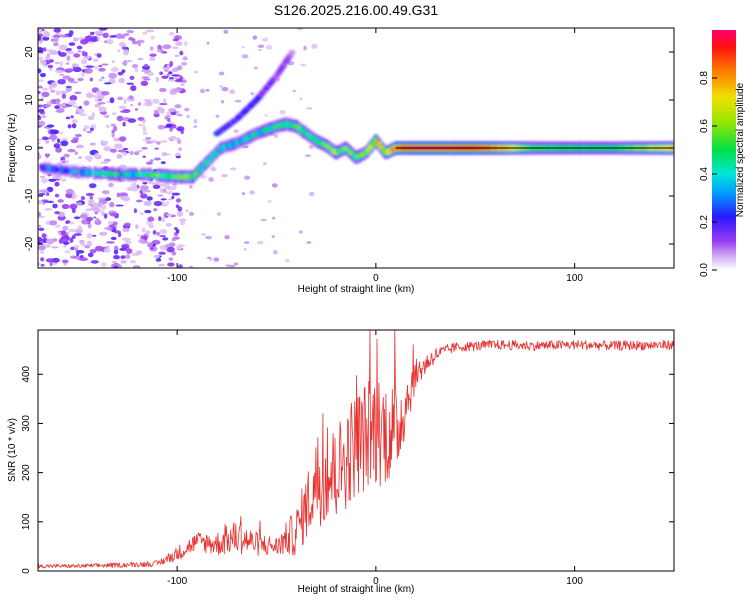 The height and width of the screenshot is (600, 750). I want to click on spectrogram-ridge-cell, so click(74, 171).